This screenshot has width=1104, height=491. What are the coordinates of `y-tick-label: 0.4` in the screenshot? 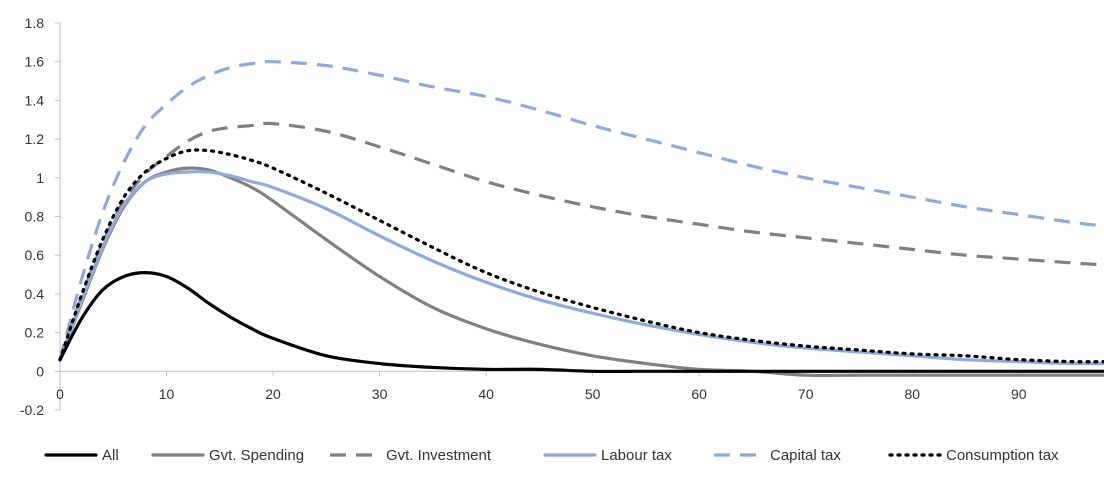 It's located at (35, 294).